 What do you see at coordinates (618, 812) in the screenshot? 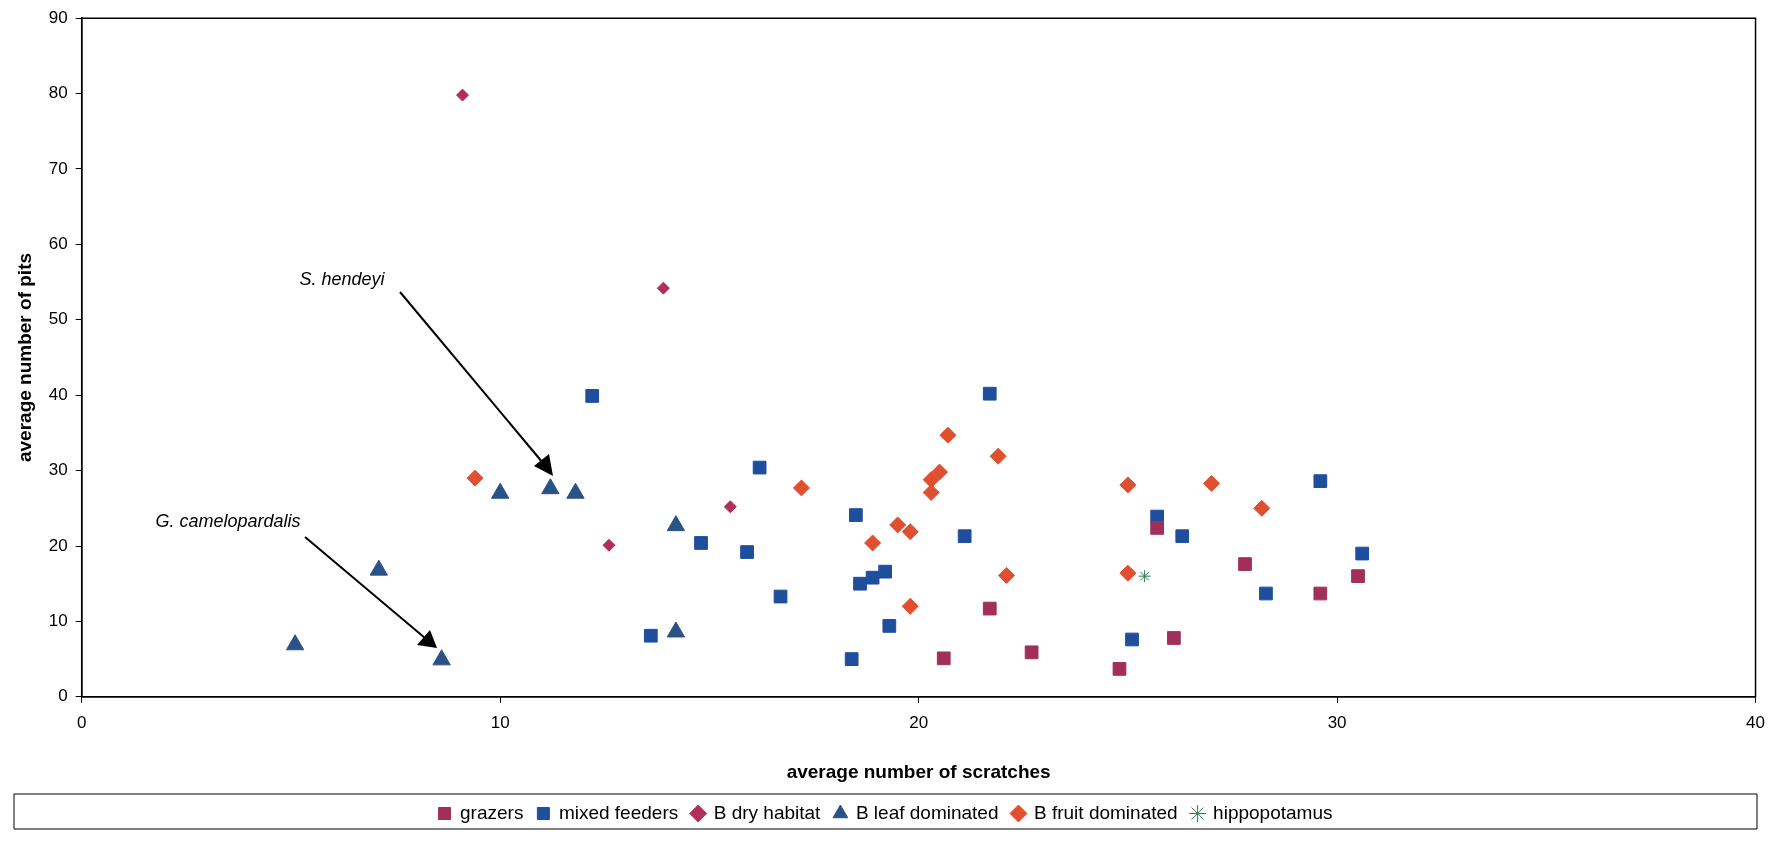
I see `legend-label: mixed feeders` at bounding box center [618, 812].